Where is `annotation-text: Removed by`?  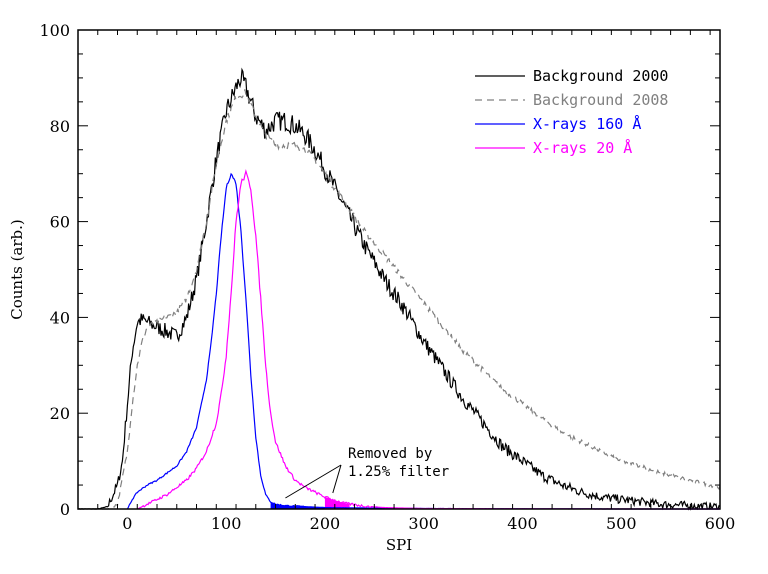 annotation-text: Removed by is located at coordinates (390, 454).